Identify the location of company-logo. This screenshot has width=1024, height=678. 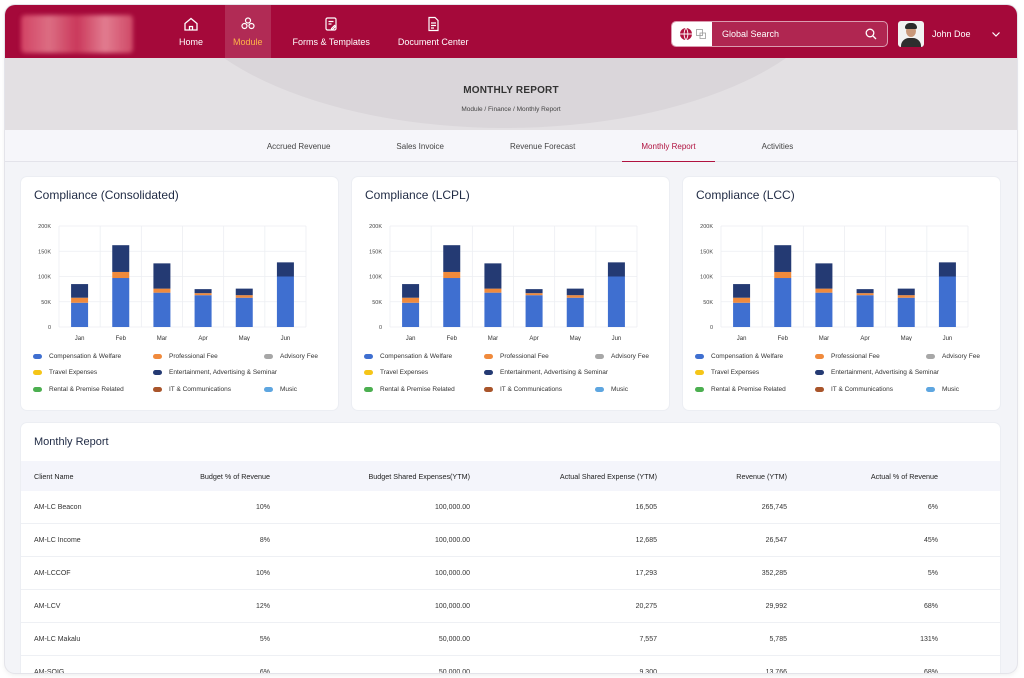
(77, 34).